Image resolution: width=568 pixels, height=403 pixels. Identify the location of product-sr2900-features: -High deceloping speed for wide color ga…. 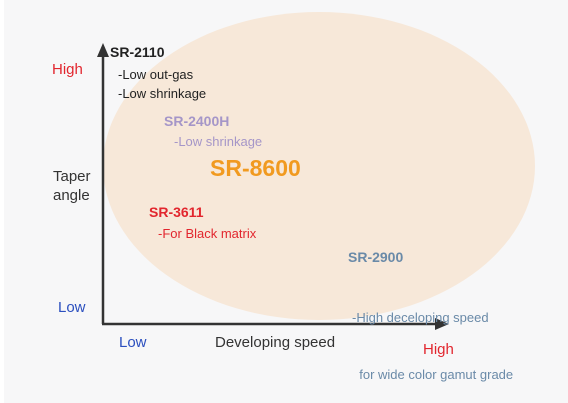
(432, 336).